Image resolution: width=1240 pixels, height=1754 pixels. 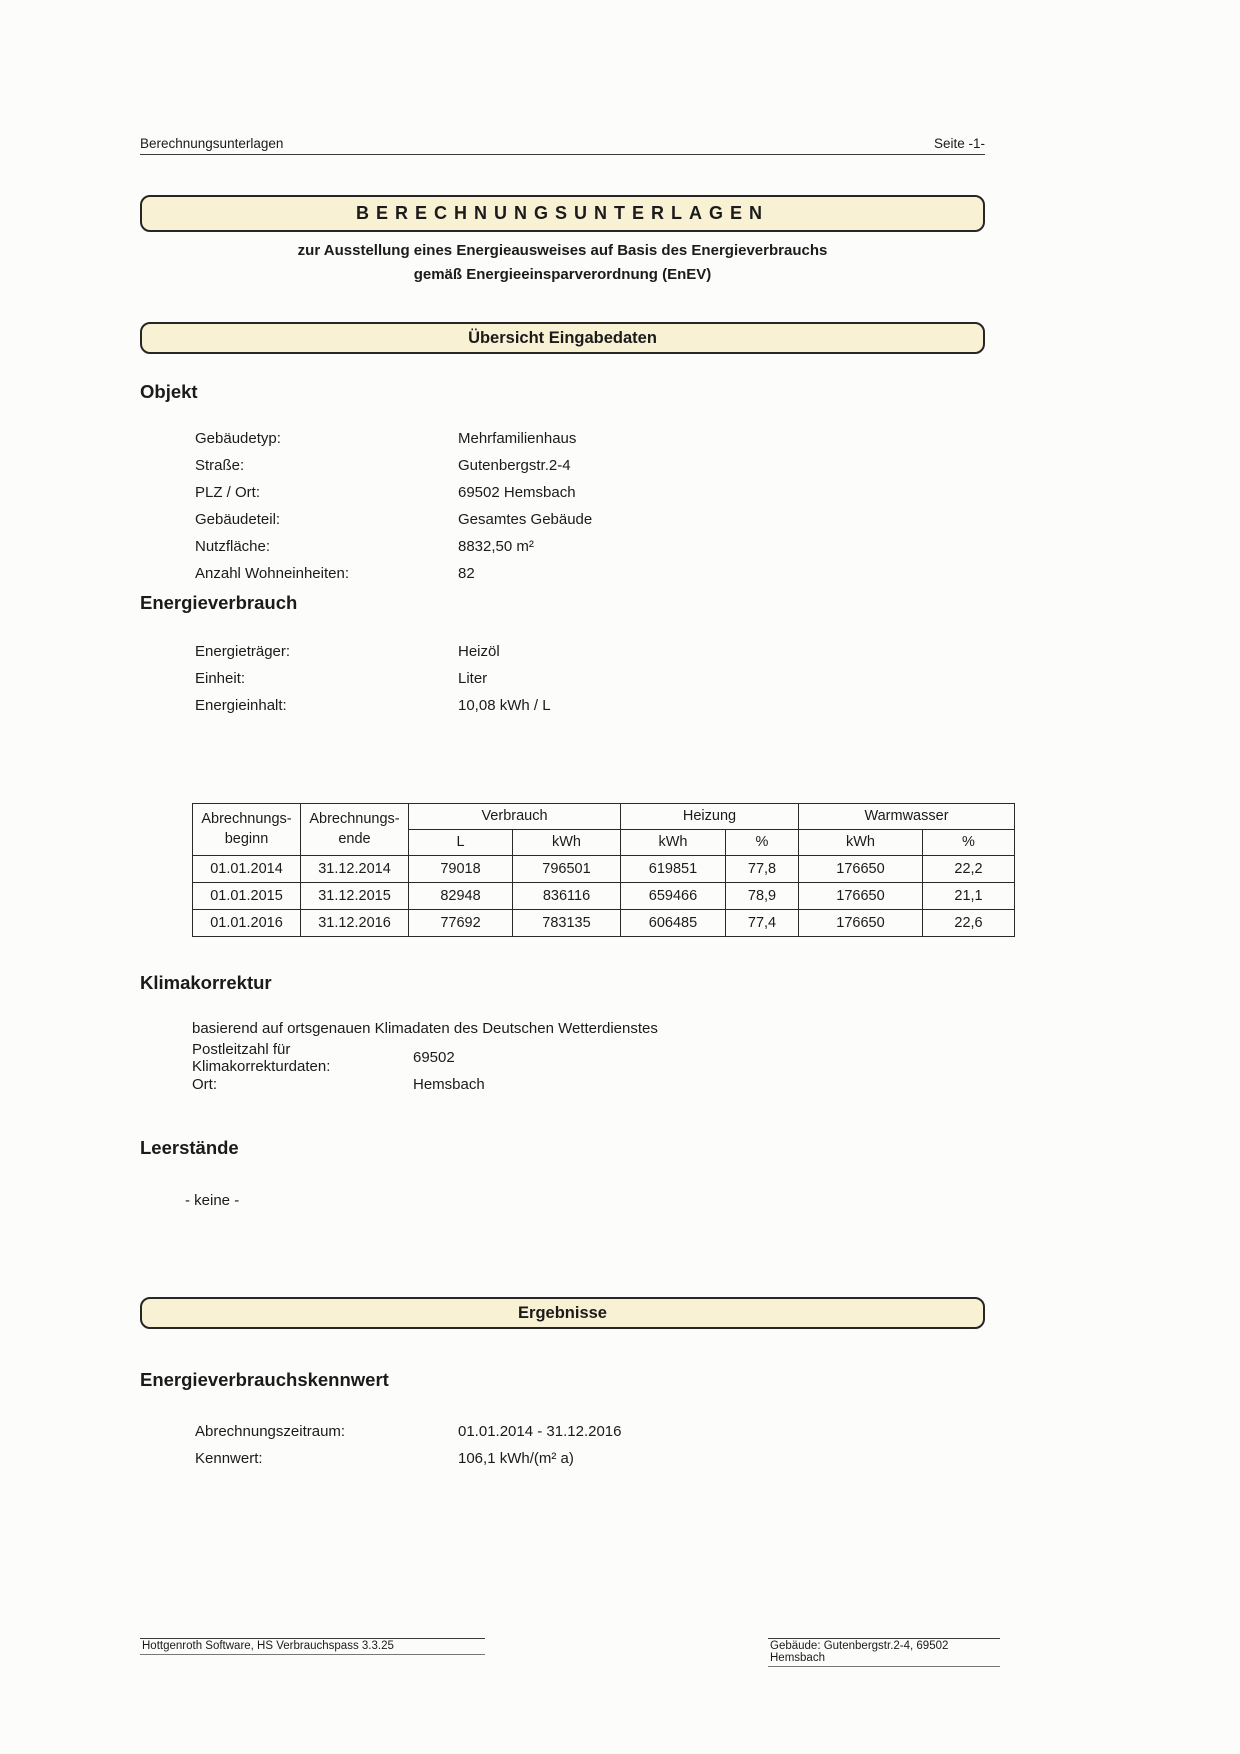 I want to click on field-value: Gutenbergstr.2-4, so click(x=514, y=465).